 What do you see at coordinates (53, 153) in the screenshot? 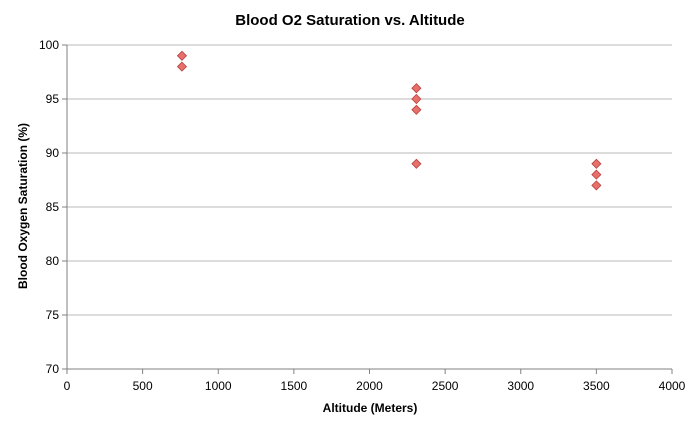
I see `y-tick-label-4: 90` at bounding box center [53, 153].